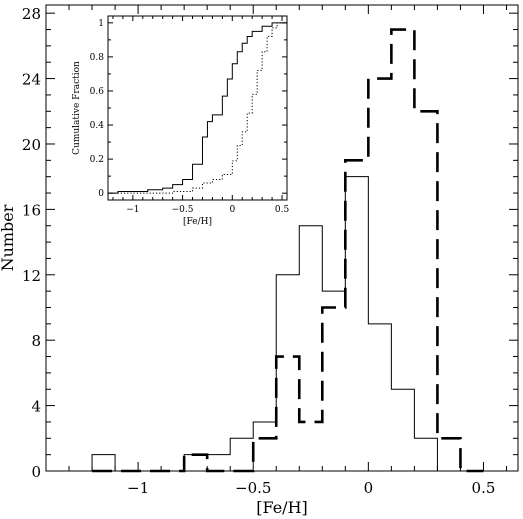 Image resolution: width=523 pixels, height=519 pixels. What do you see at coordinates (282, 210) in the screenshot?
I see `inset-x-tick-label: 0.5` at bounding box center [282, 210].